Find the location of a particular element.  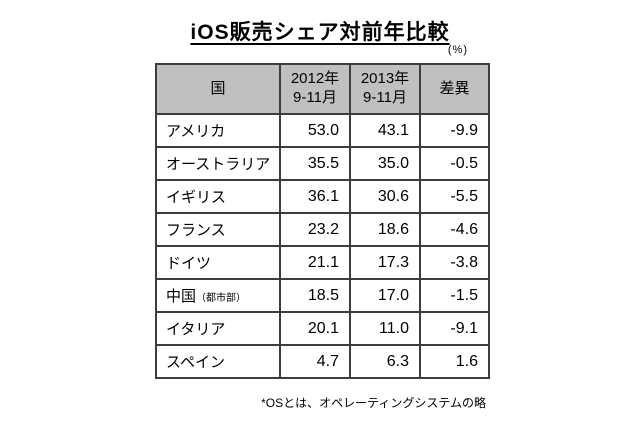

table-row: オーストラリア 35.5 35.0 -0.5 is located at coordinates (322, 163).